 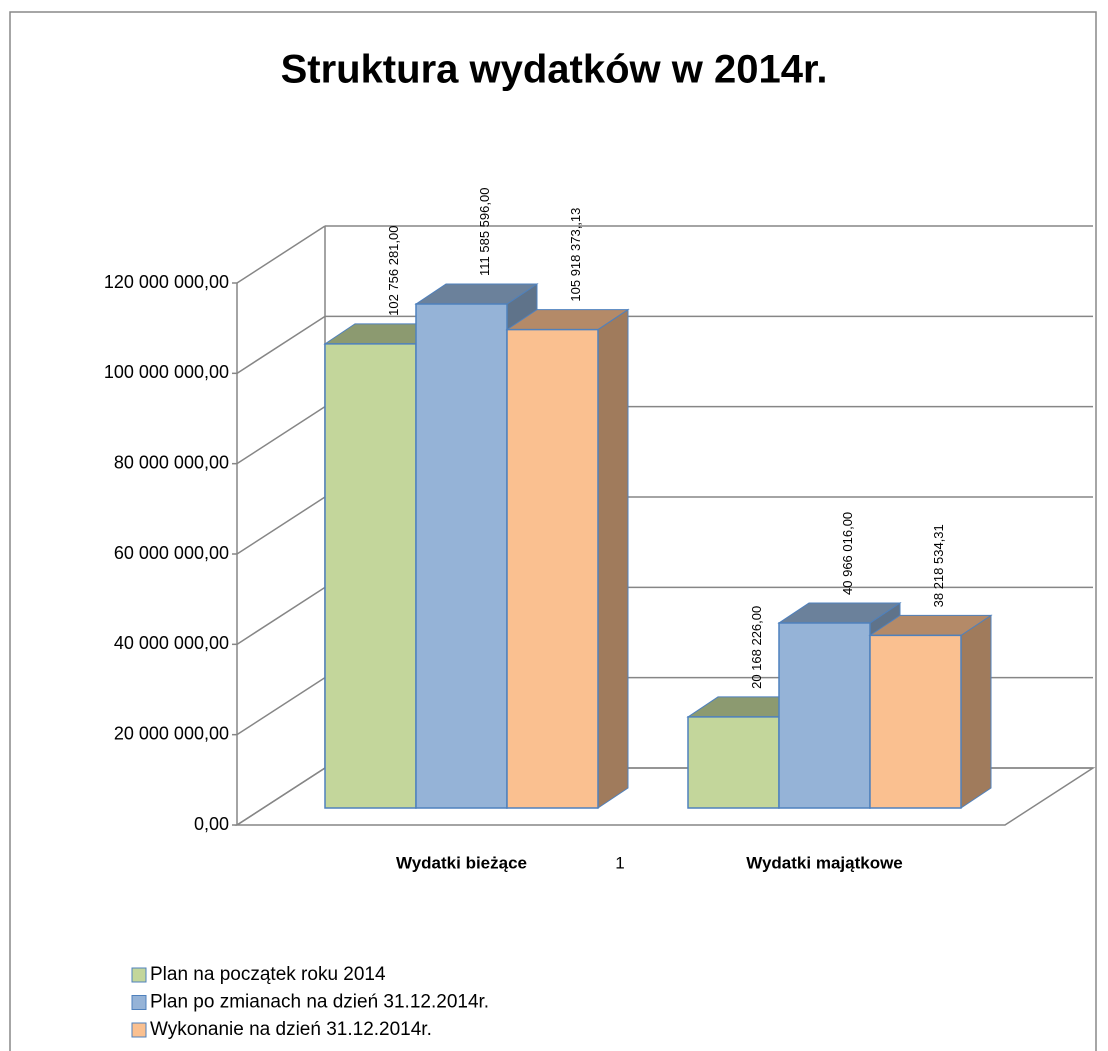 What do you see at coordinates (554, 70) in the screenshot?
I see `chart-title: Struktura wydatków w 2014r.` at bounding box center [554, 70].